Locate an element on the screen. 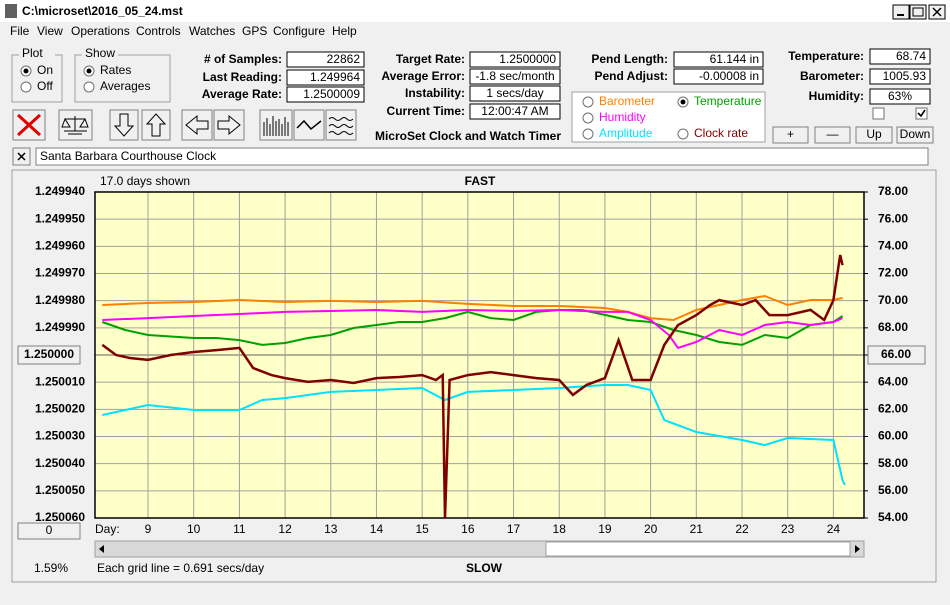 Image resolution: width=950 pixels, height=605 pixels. sensor-button-label: Down is located at coordinates (915, 134).